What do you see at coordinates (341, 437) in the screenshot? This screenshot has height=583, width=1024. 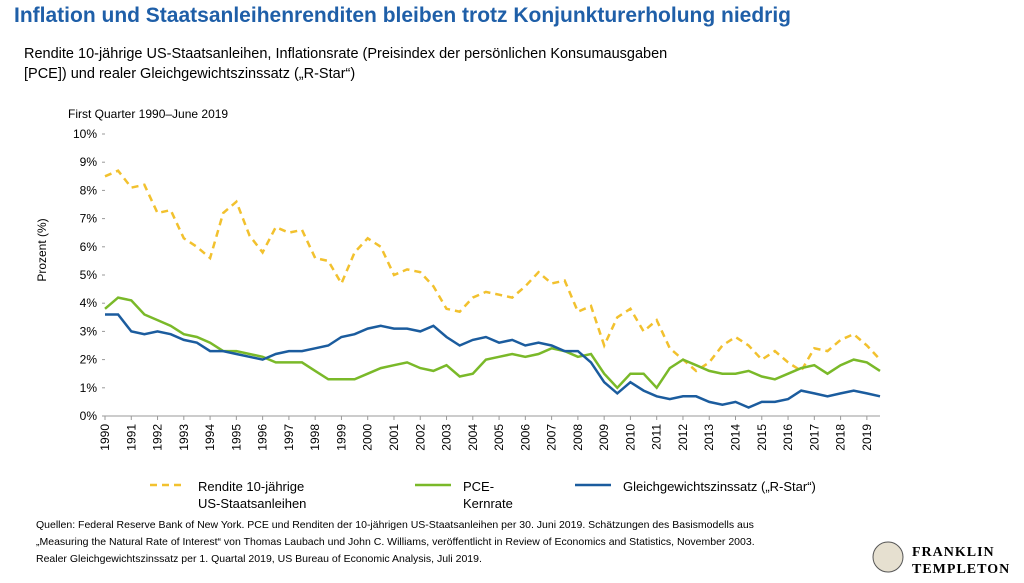 I see `x-tick-label: 1999` at bounding box center [341, 437].